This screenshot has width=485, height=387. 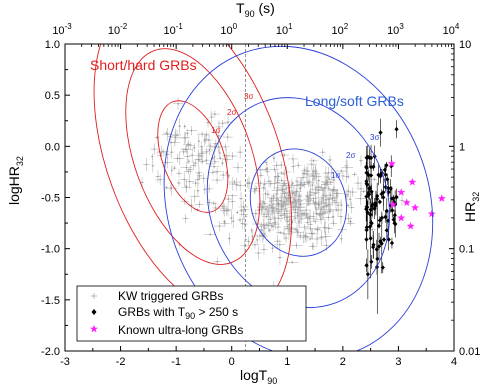 What do you see at coordinates (416, 194) in the screenshot?
I see `ultra-long-points` at bounding box center [416, 194].